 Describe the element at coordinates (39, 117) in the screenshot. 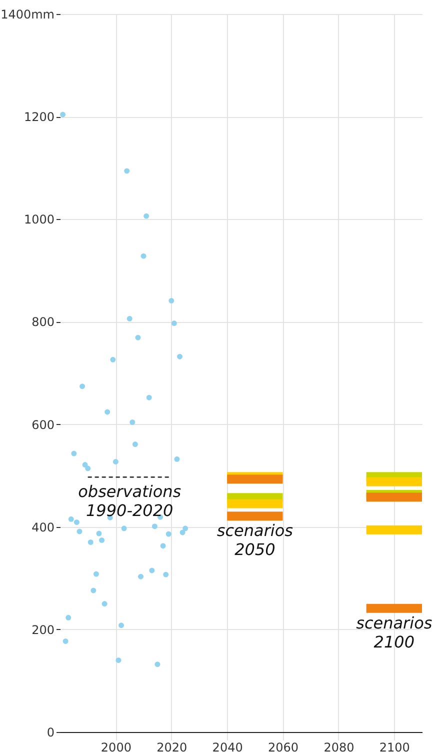

I see `y-tick-label: 1200` at that location.